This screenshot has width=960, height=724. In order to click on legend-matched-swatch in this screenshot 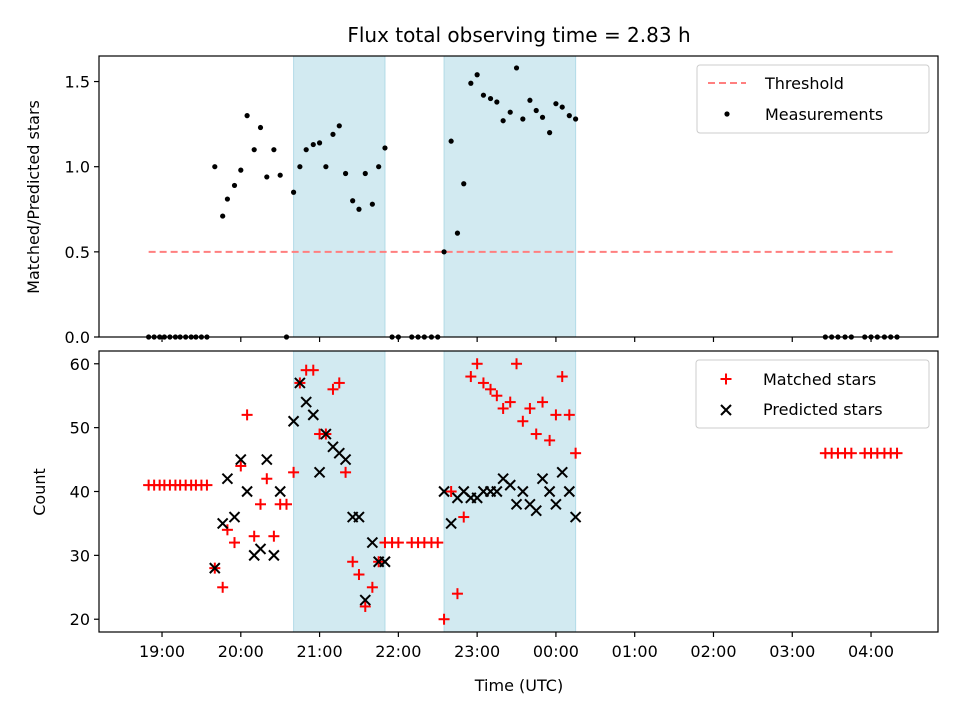, I will do `click(726, 379)`.